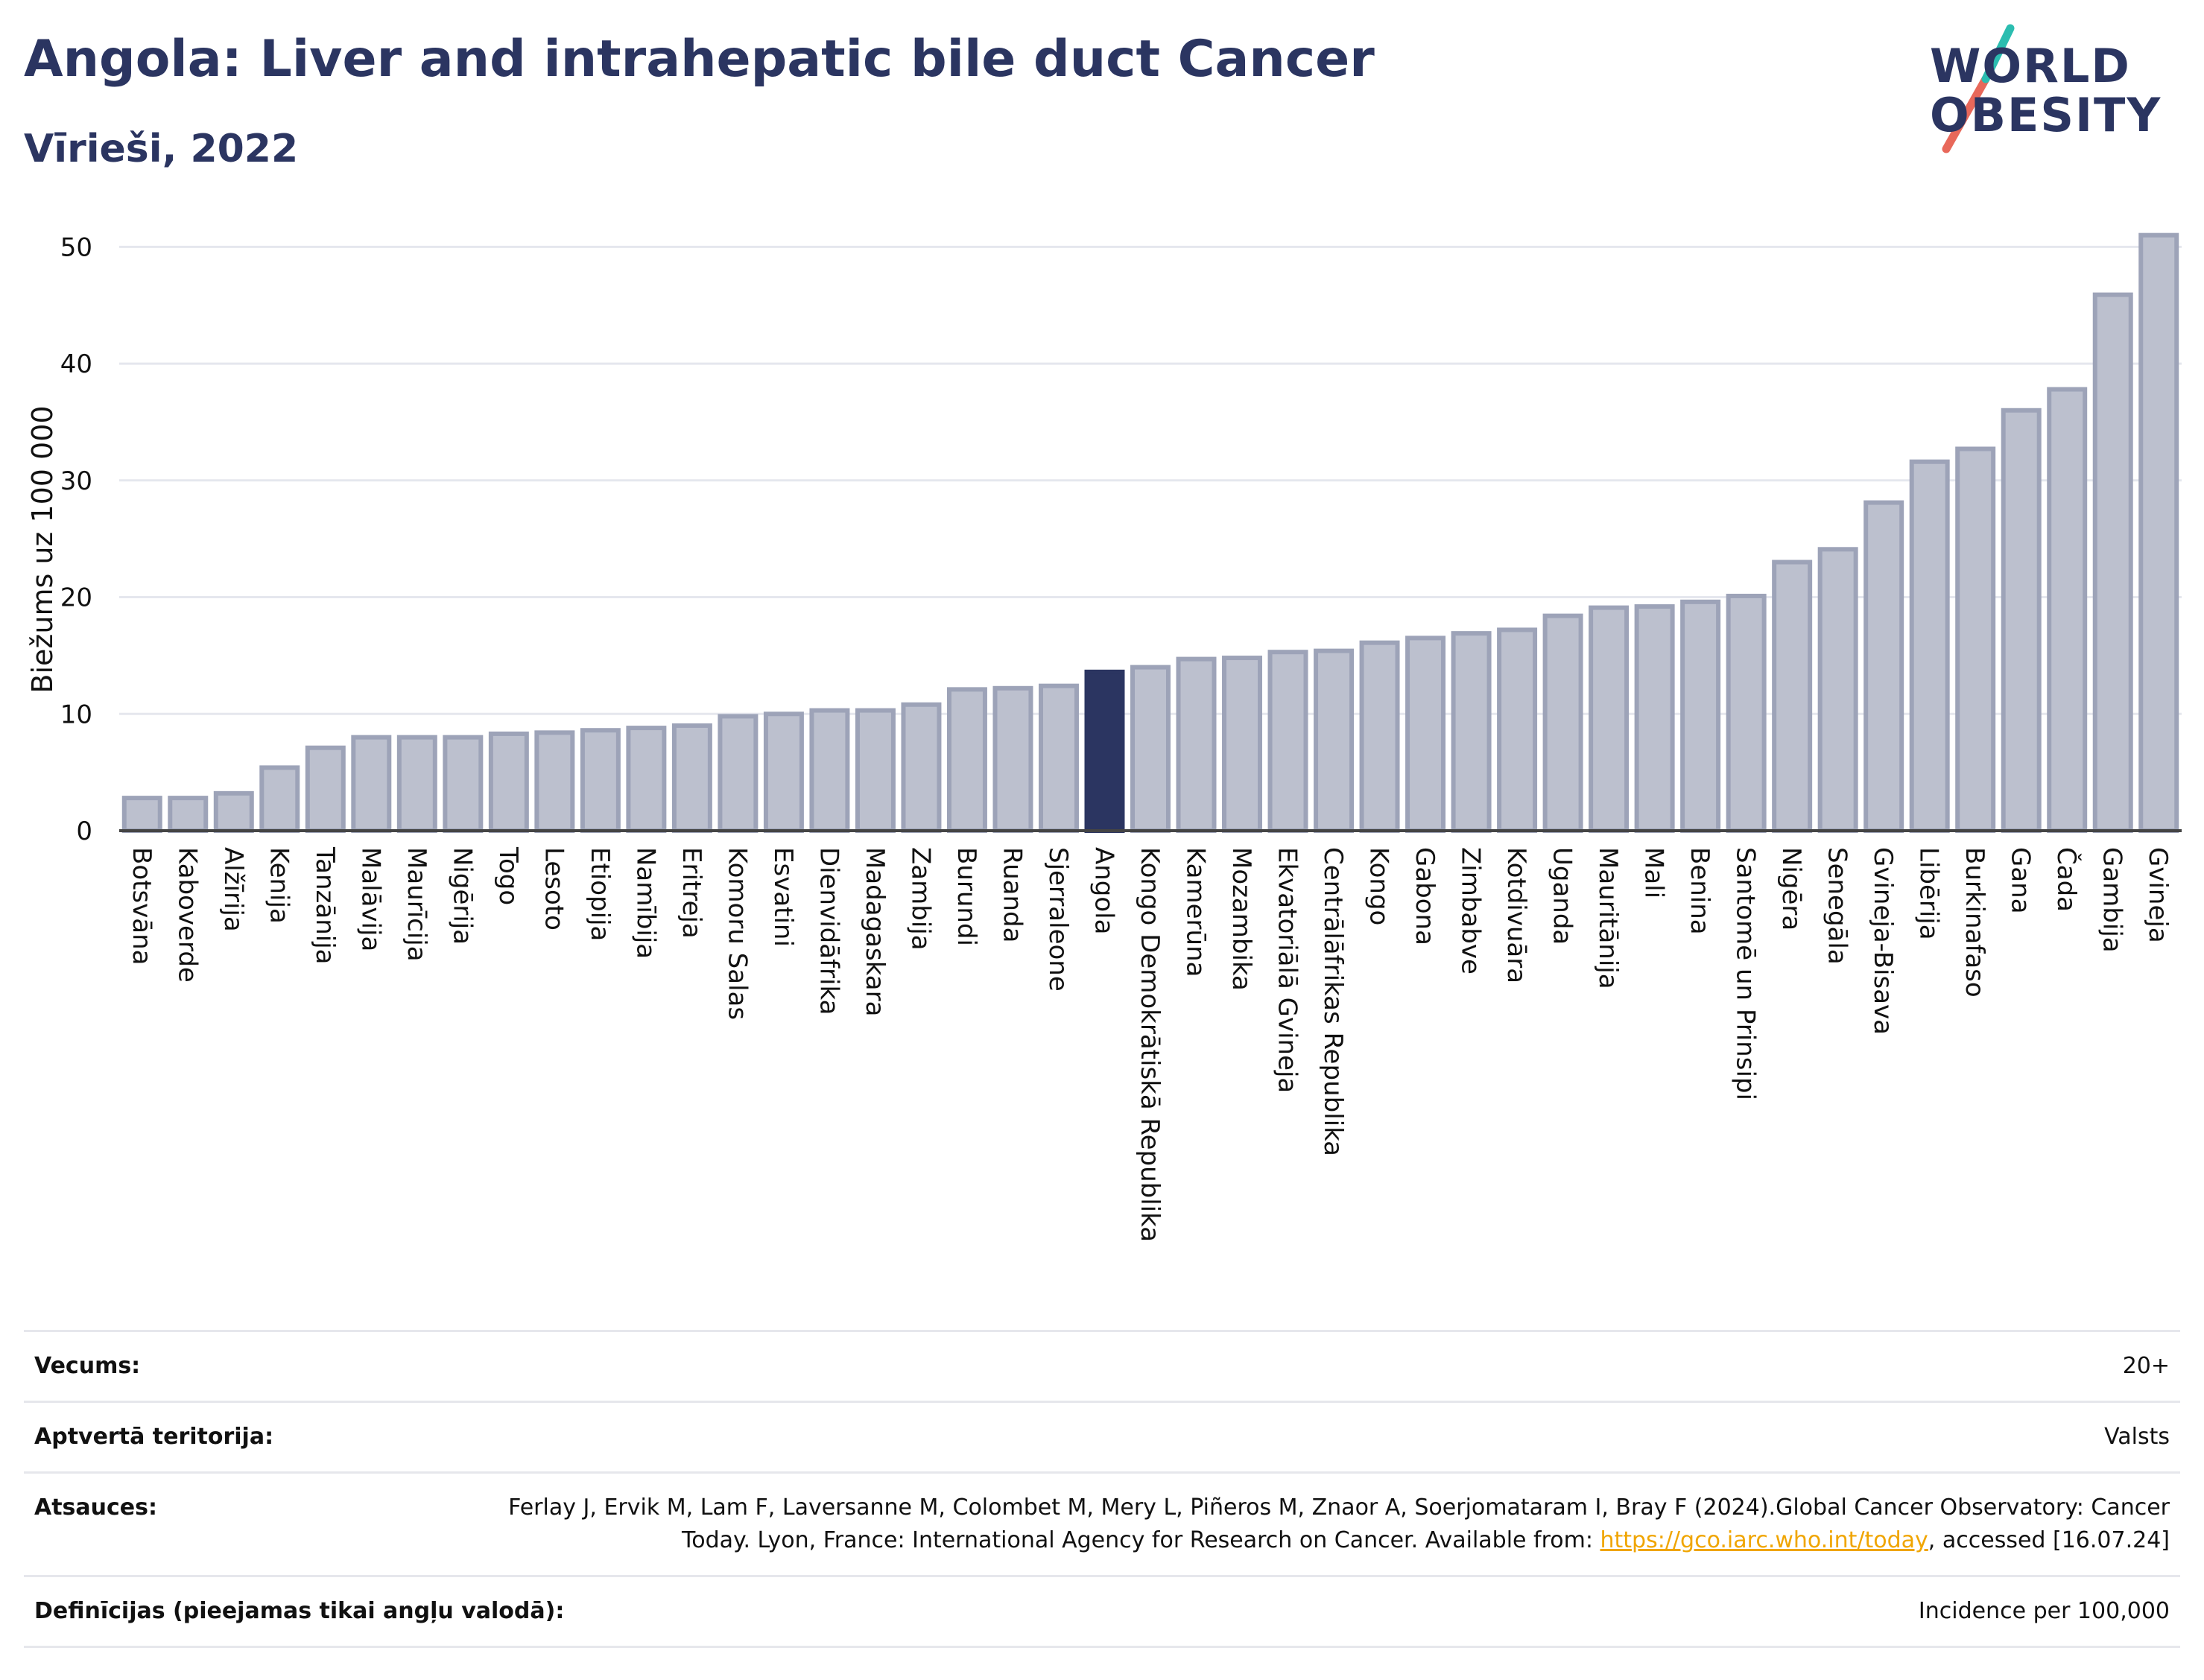  I want to click on bar-esvatini, so click(783, 772).